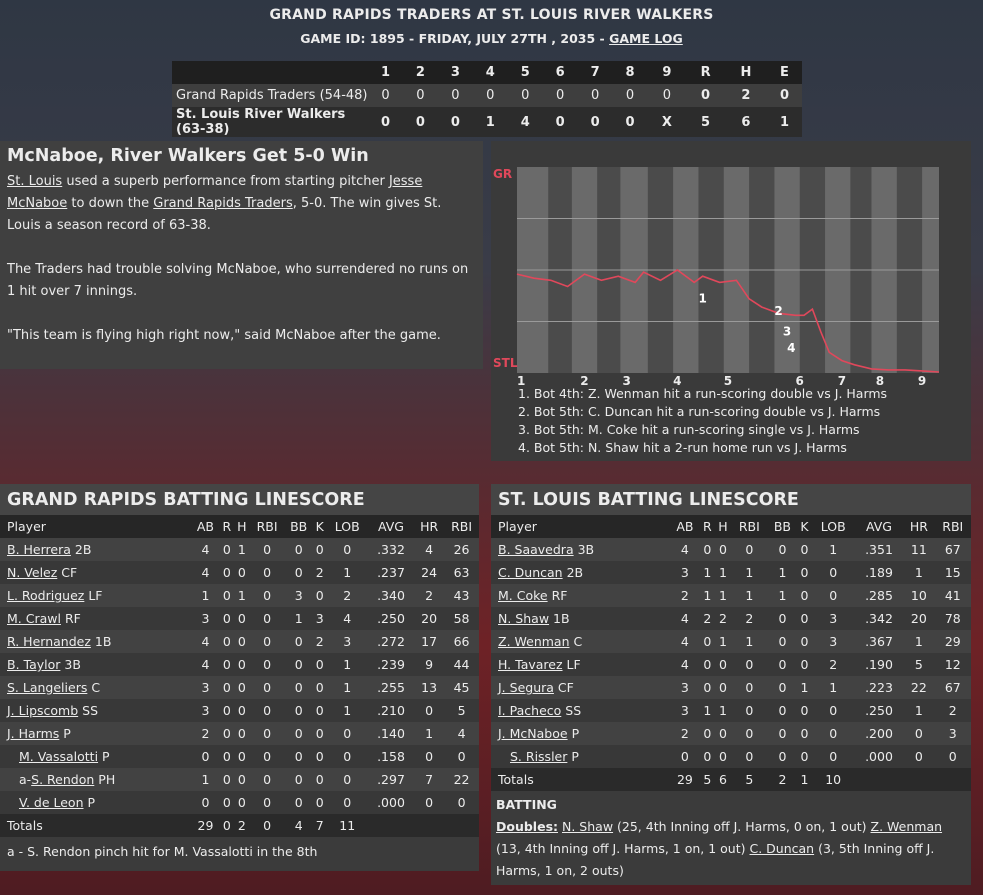 The image size is (983, 895). Describe the element at coordinates (461, 779) in the screenshot. I see `stat-cell: 22` at that location.